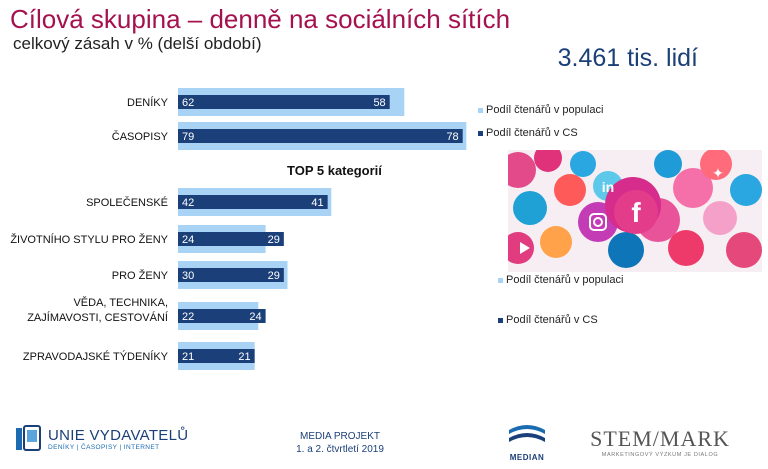 The width and height of the screenshot is (768, 469). What do you see at coordinates (188, 317) in the screenshot?
I see `value-label-population: 22` at bounding box center [188, 317].